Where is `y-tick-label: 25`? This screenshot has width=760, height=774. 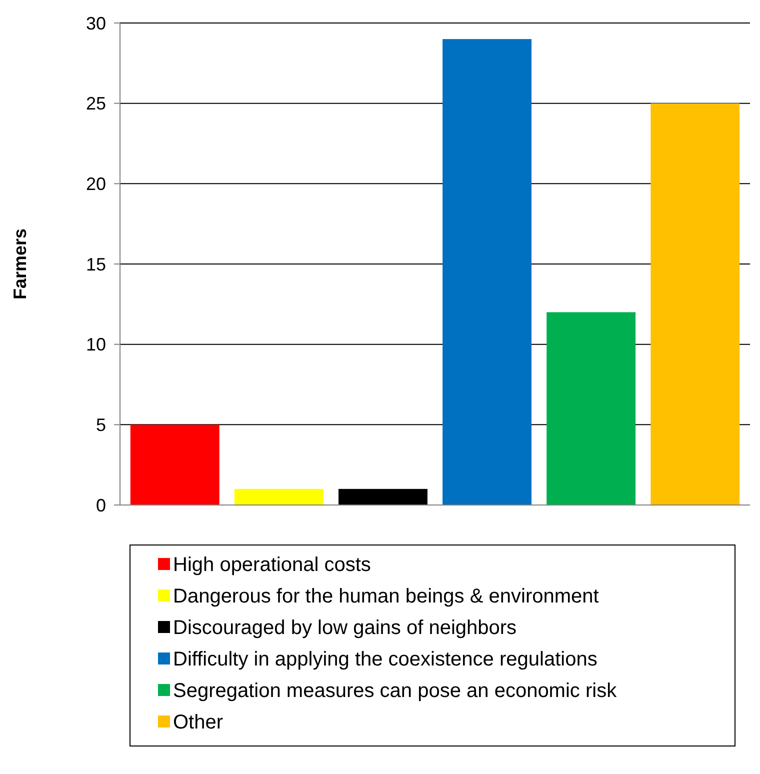 y-tick-label: 25 is located at coordinates (96, 104).